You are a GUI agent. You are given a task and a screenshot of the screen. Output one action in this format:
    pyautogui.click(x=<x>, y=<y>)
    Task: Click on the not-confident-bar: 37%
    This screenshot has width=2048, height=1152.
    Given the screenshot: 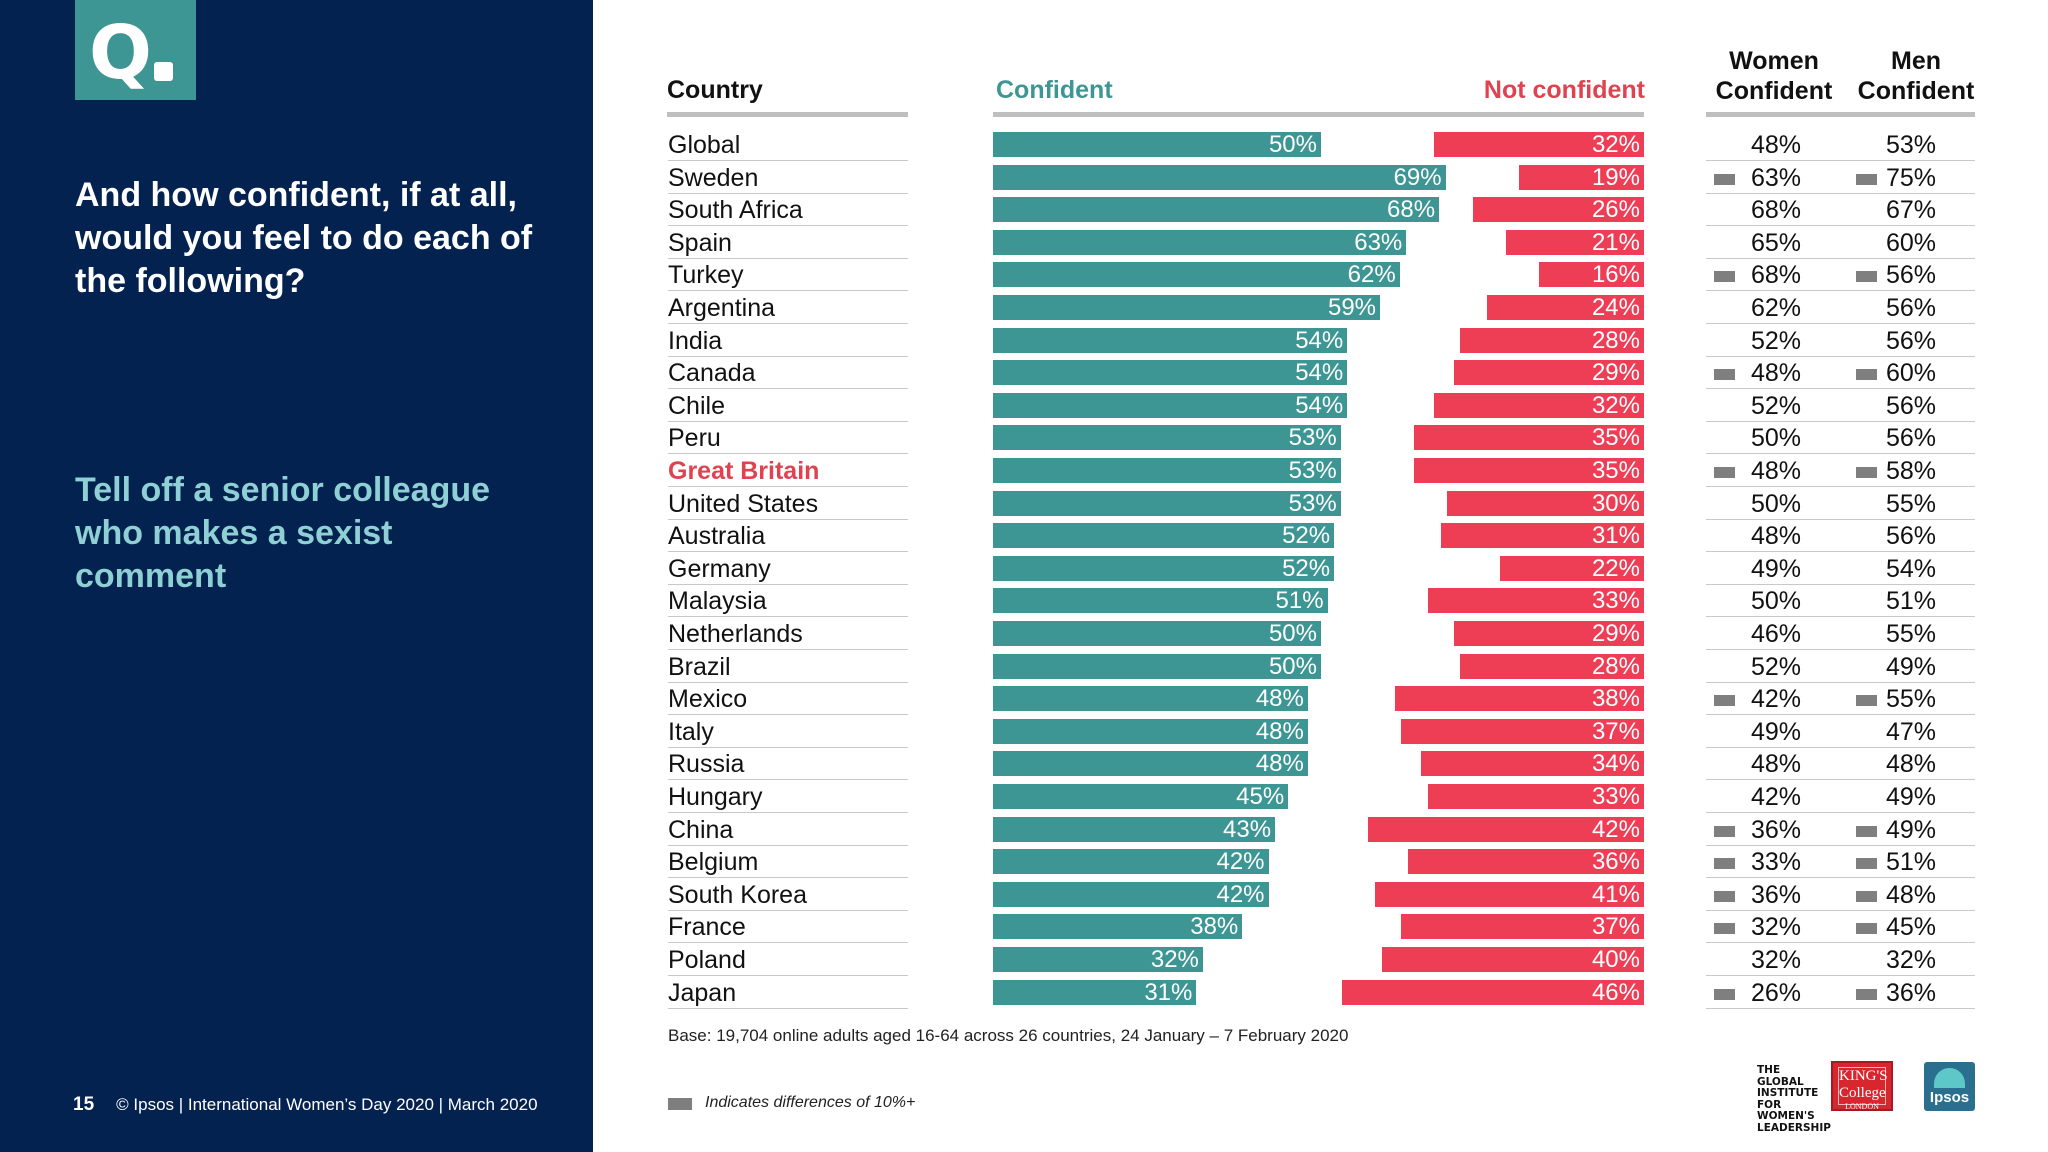 What is the action you would take?
    pyautogui.click(x=1522, y=731)
    